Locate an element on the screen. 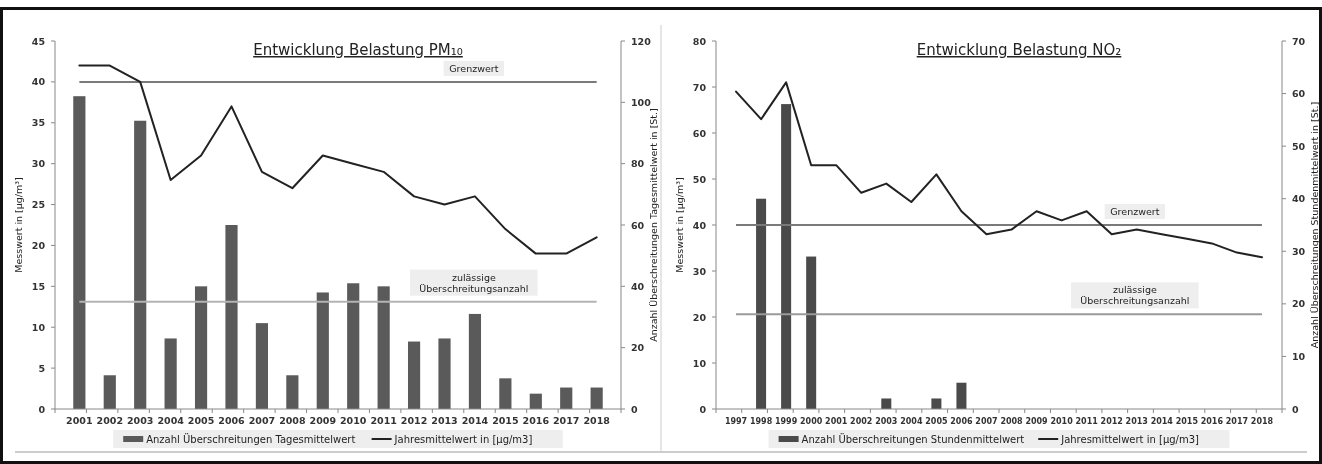 This screenshot has height=464, width=1322. x-tick-label: 1998 is located at coordinates (761, 421).